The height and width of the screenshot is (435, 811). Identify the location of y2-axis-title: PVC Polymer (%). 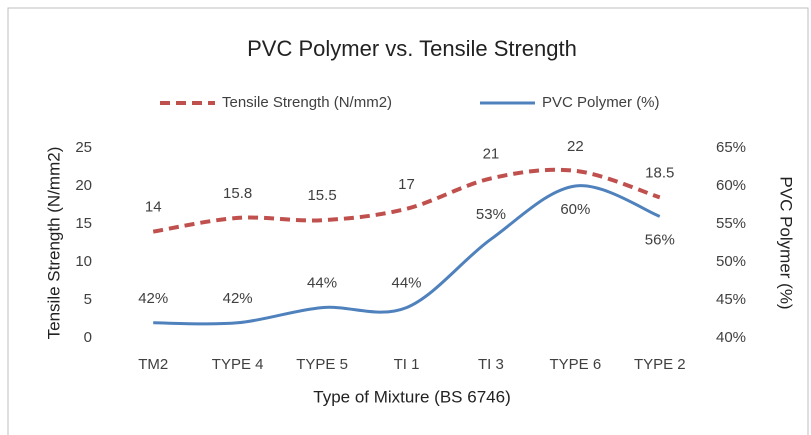
(786, 242).